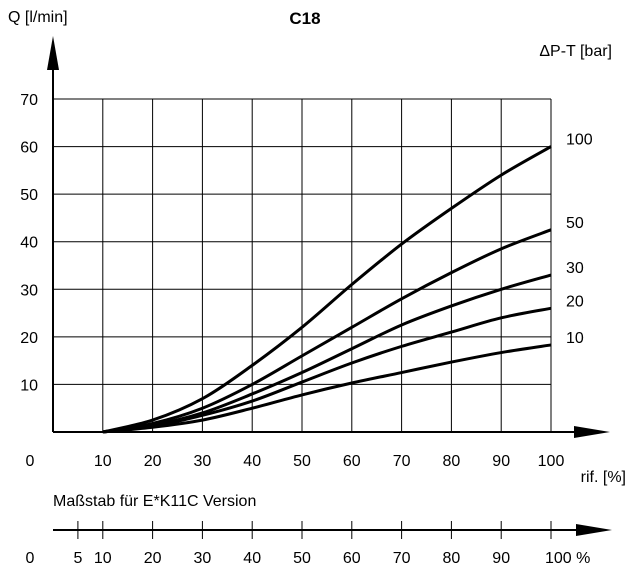 The image size is (634, 576). Describe the element at coordinates (153, 558) in the screenshot. I see `secondary-tick-label: 20` at that location.